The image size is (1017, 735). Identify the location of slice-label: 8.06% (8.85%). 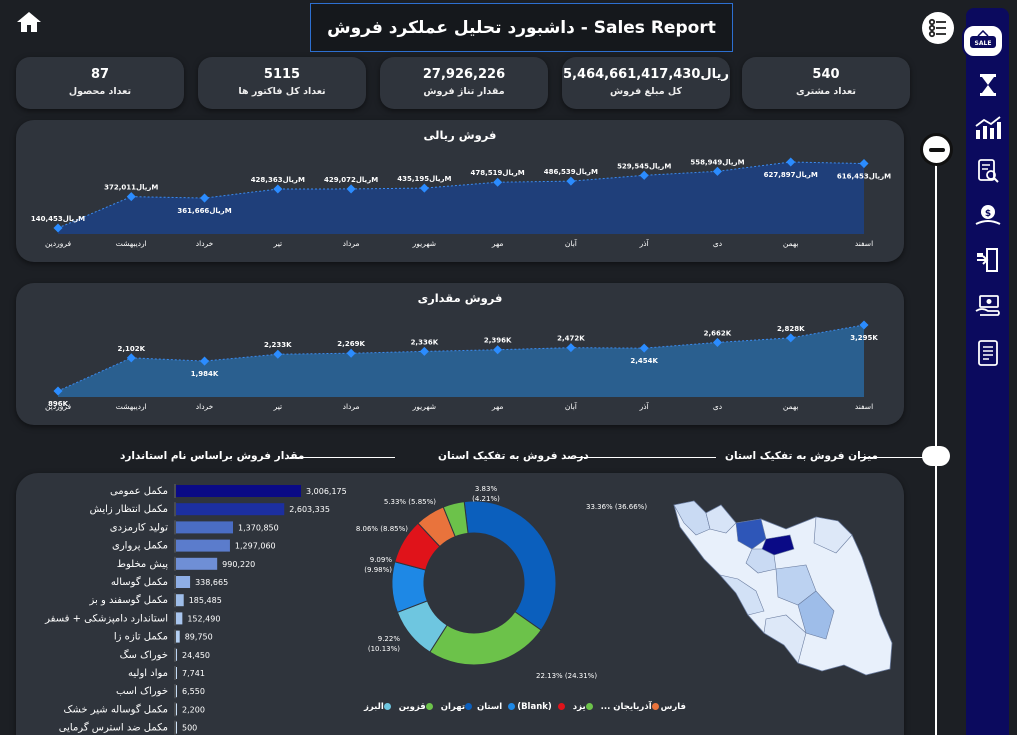
(382, 529).